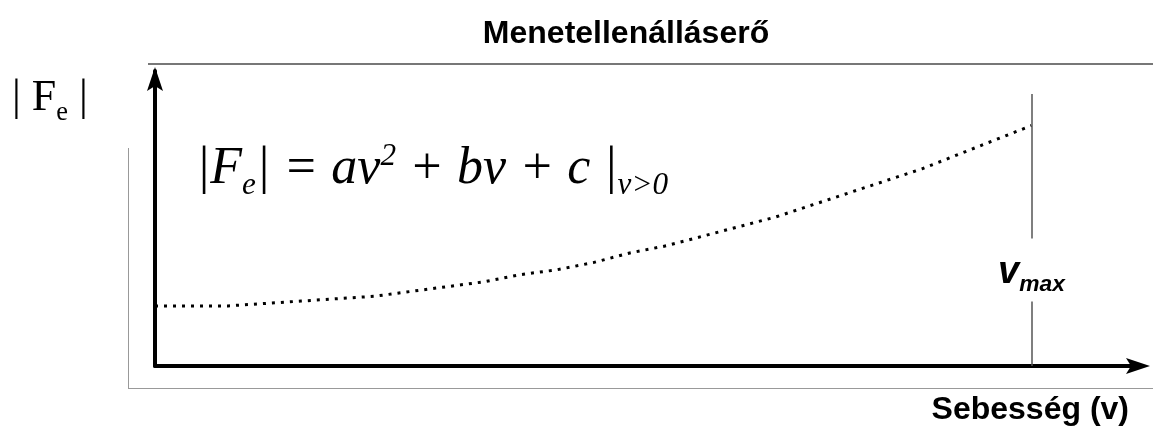 This screenshot has width=1153, height=429. Describe the element at coordinates (50, 98) in the screenshot. I see `y-axis-title: | F$_{e}$ |` at that location.